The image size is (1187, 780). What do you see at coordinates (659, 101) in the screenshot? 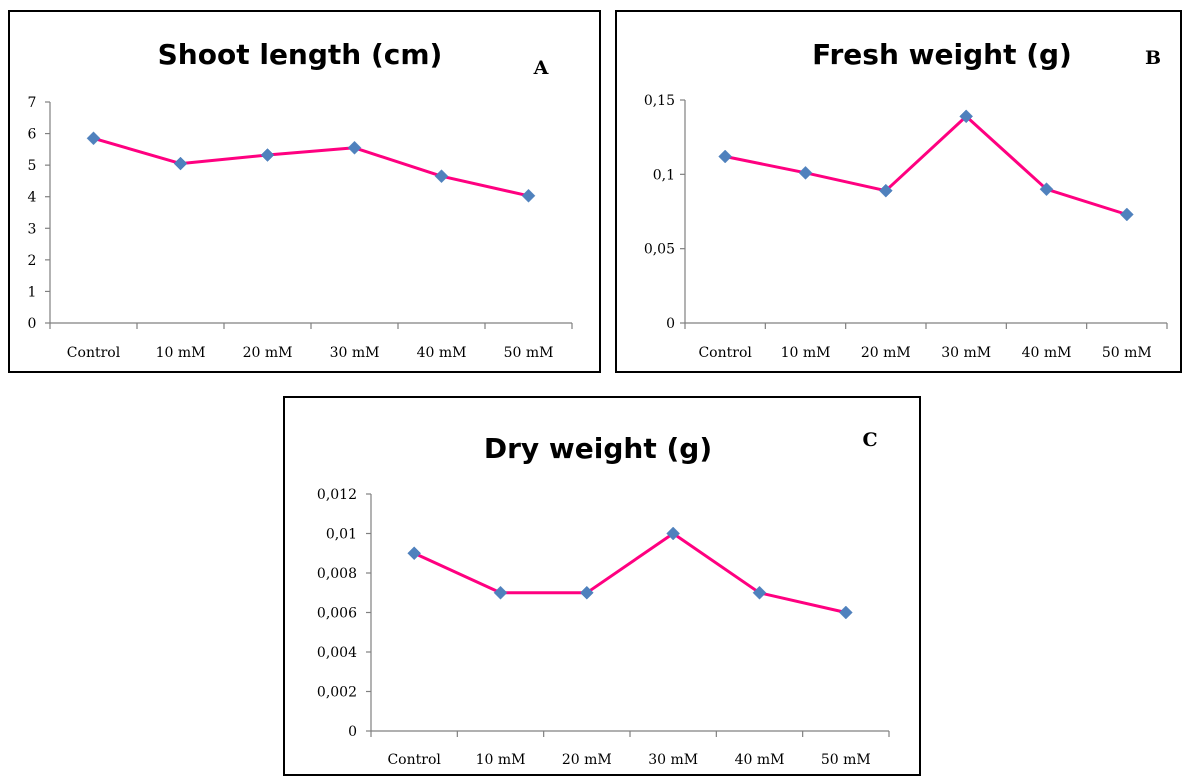
I see `y-tick-label: 0,15` at bounding box center [659, 101].